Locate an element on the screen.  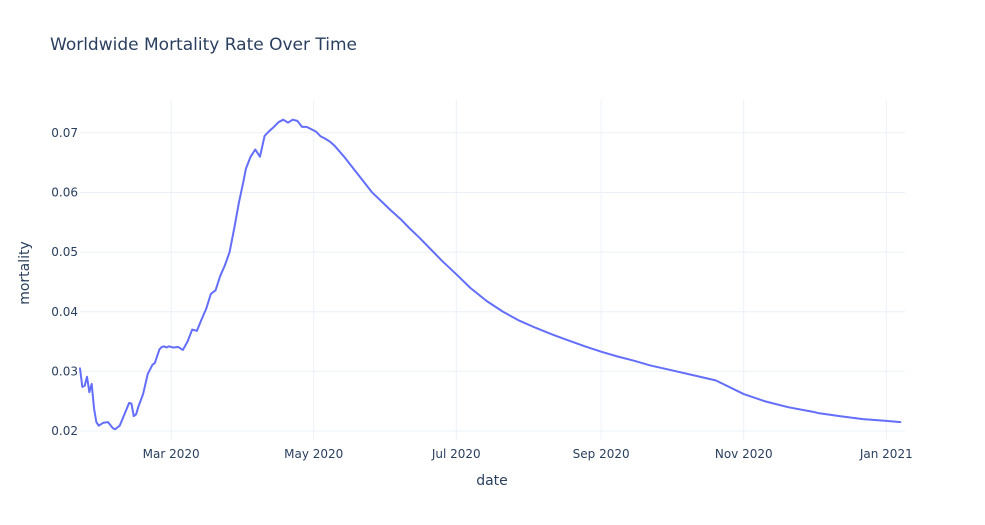
x-tick-label: Sep 2020 is located at coordinates (601, 454).